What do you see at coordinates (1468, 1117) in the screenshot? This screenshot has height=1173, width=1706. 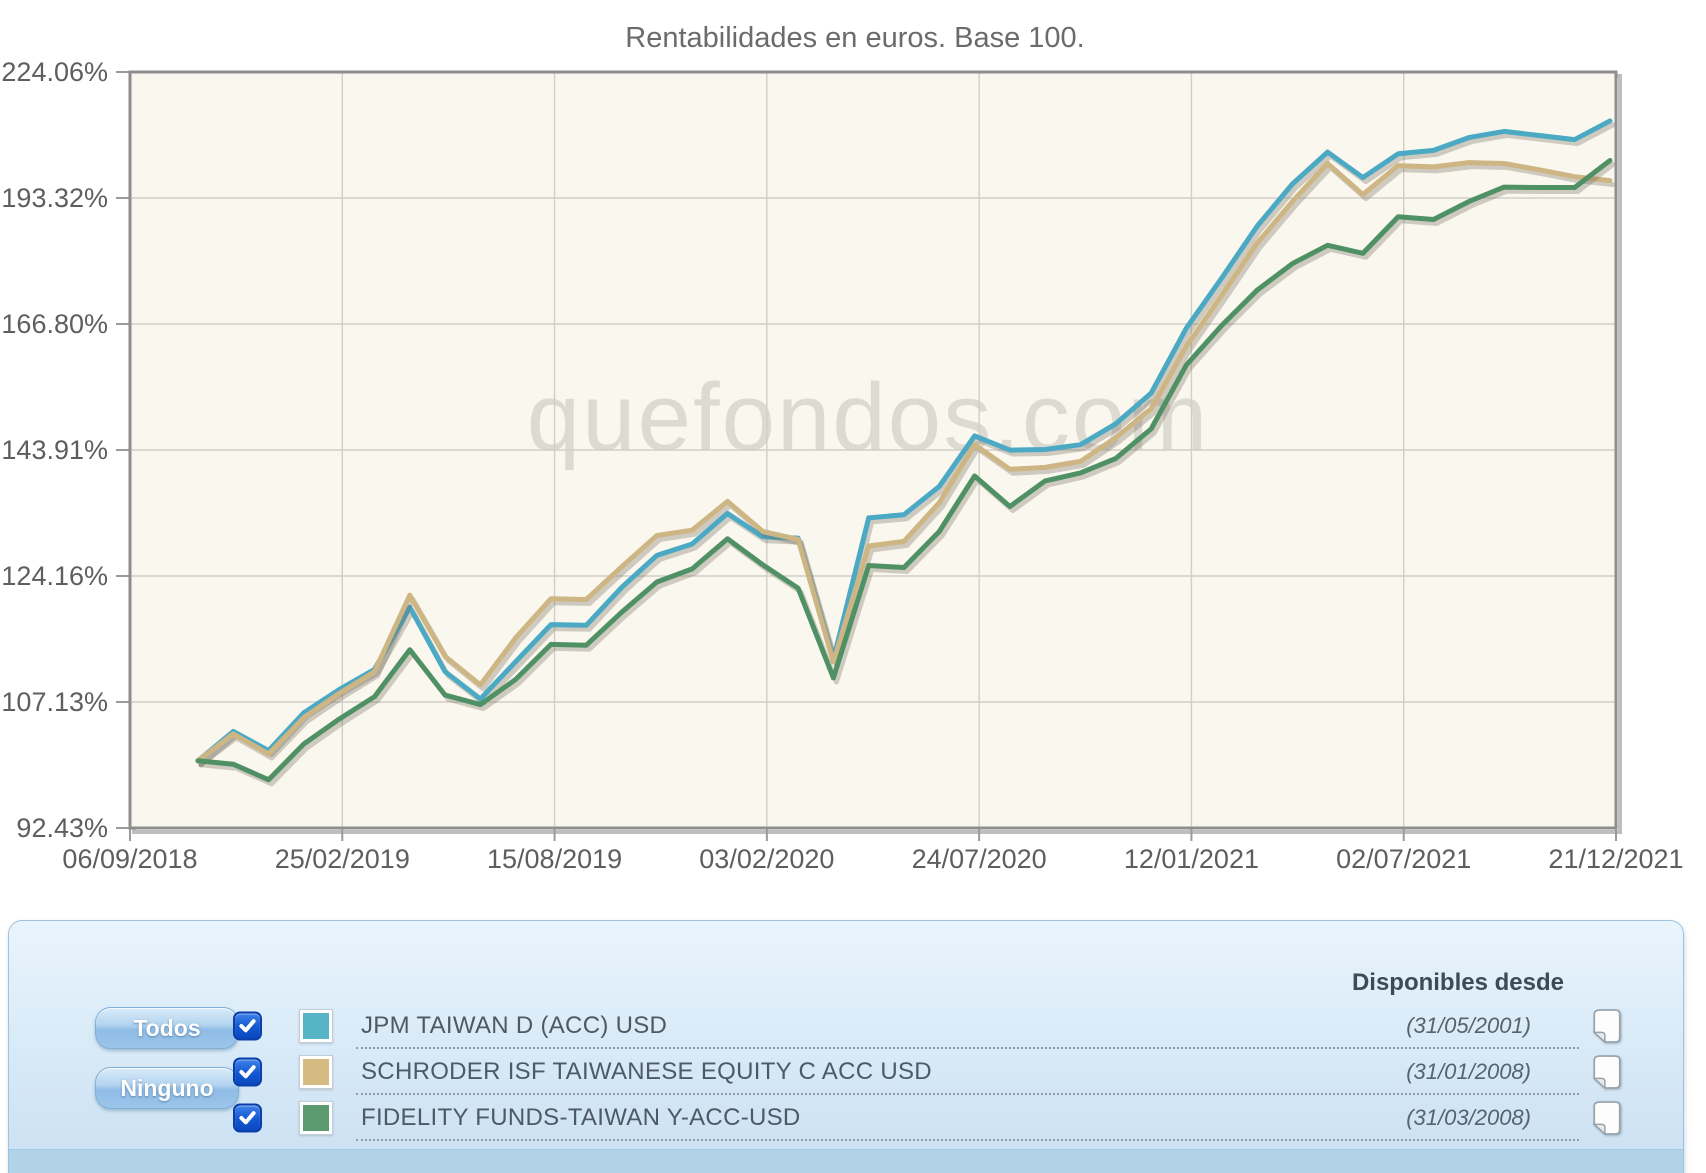 I see `available-since-date: (31/03/2008)` at bounding box center [1468, 1117].